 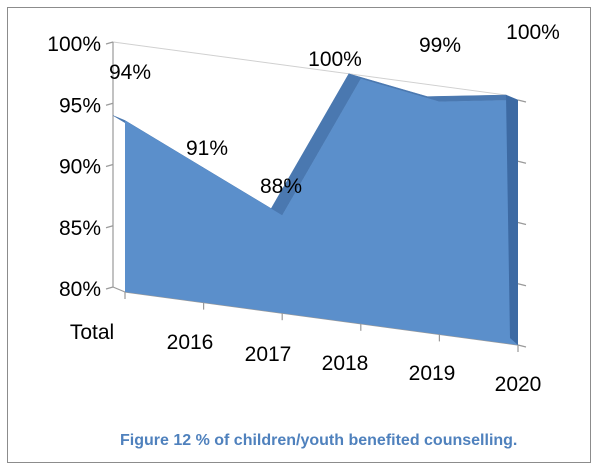 What do you see at coordinates (80, 289) in the screenshot?
I see `y-tick-label: 80%` at bounding box center [80, 289].